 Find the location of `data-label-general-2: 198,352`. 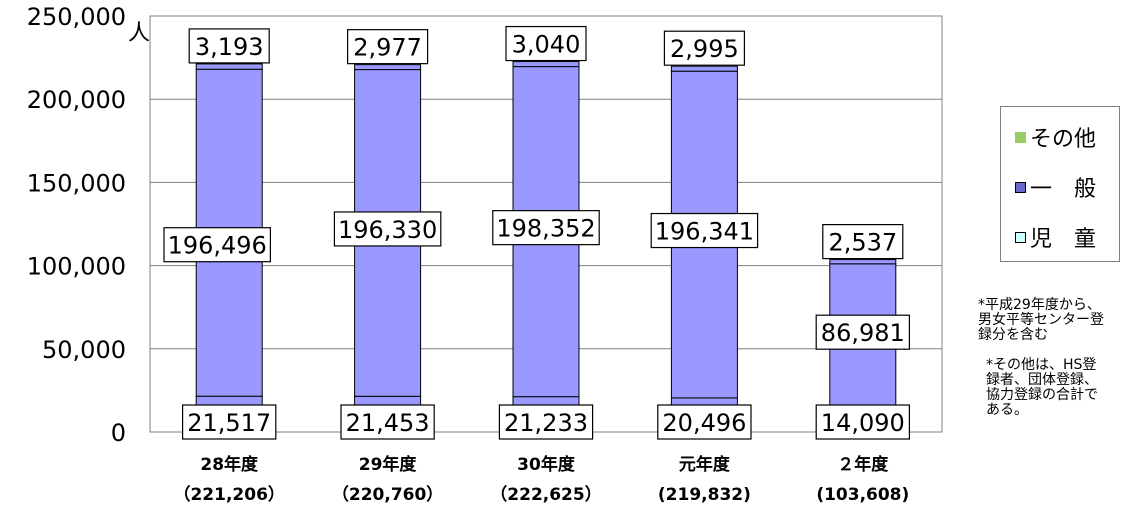

data-label-general-2: 198,352 is located at coordinates (545, 229).